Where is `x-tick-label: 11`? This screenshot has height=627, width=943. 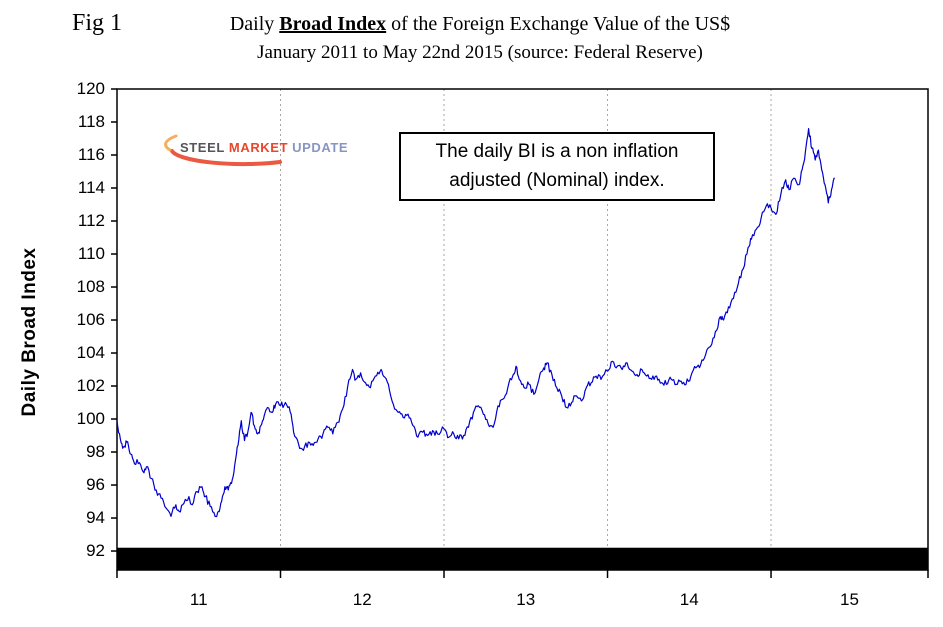 x-tick-label: 11 is located at coordinates (198, 599).